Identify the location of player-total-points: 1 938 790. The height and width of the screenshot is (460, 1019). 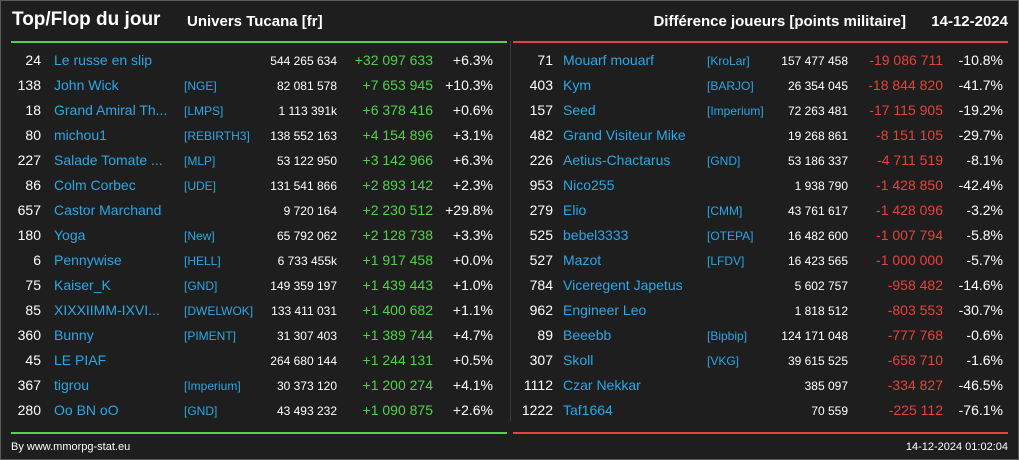
(821, 186).